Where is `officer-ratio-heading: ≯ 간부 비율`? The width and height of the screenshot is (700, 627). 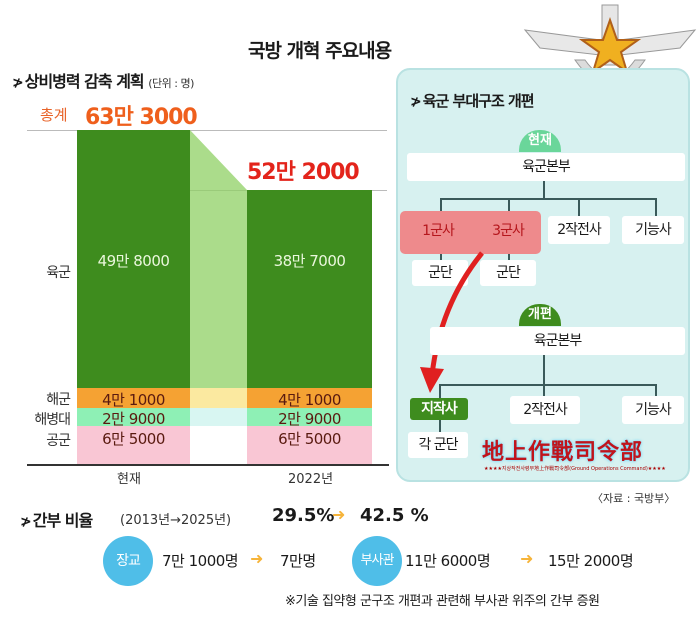
officer-ratio-heading: ≯ 간부 비율 is located at coordinates (56, 519).